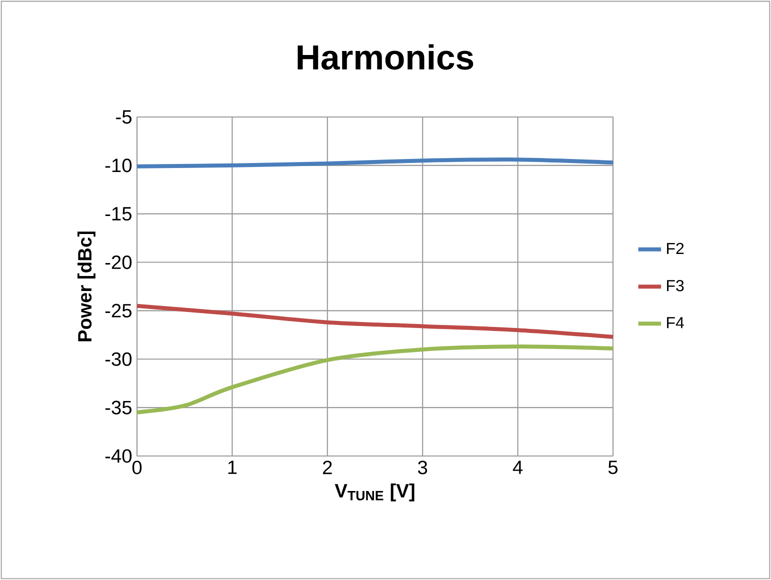 The height and width of the screenshot is (580, 771). What do you see at coordinates (118, 359) in the screenshot?
I see `y-tick-label: -30` at bounding box center [118, 359].